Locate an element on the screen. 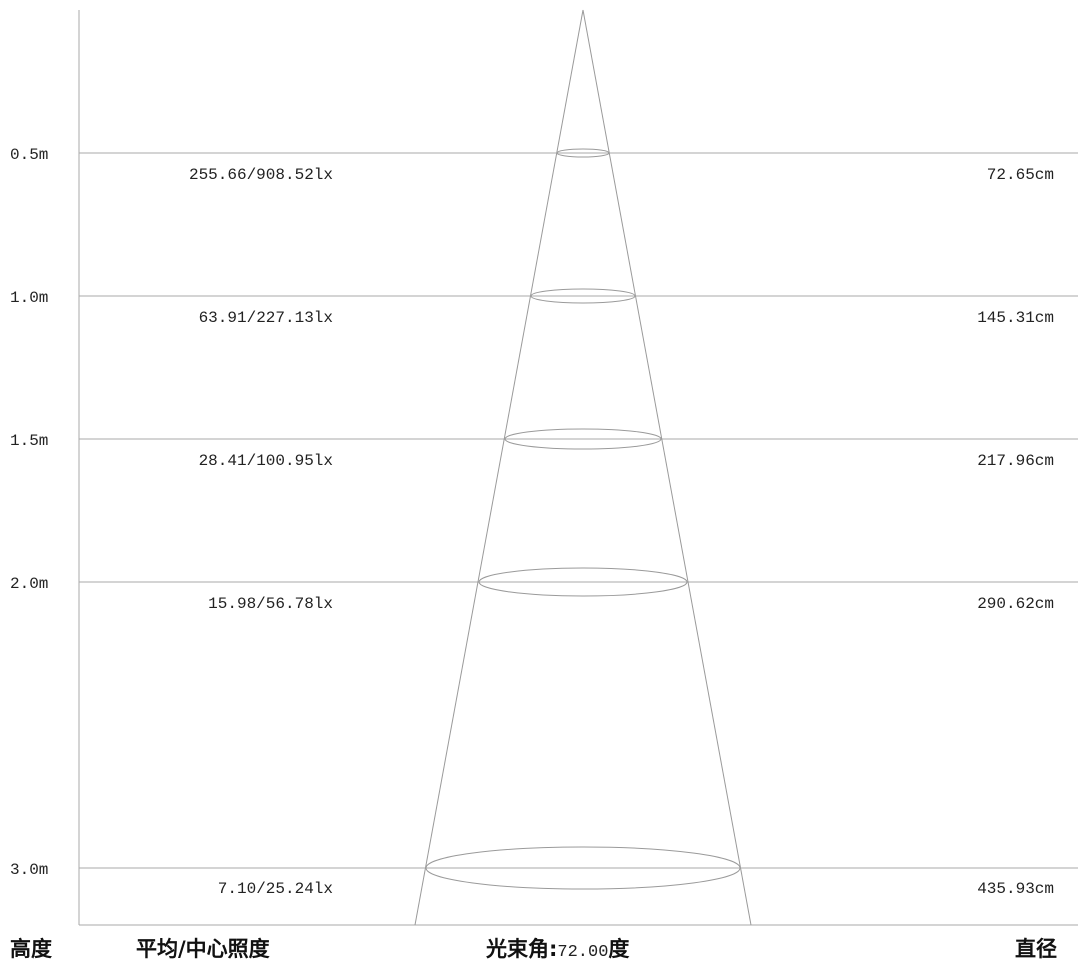  height-label: 3.0m is located at coordinates (29, 870).